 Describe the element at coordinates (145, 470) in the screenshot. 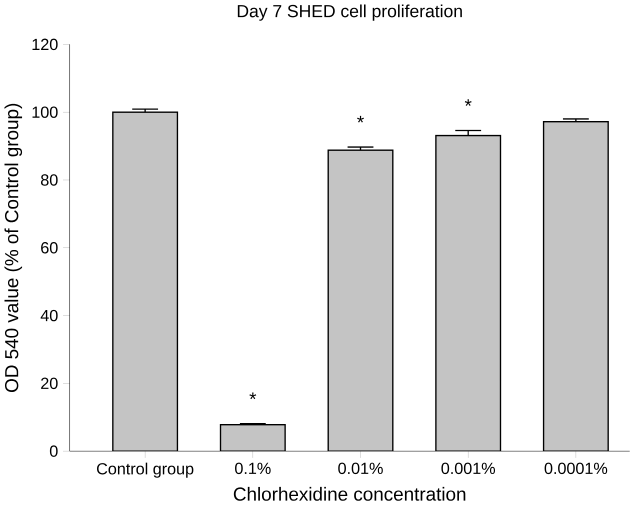

I see `x-tick-label: Control group` at that location.